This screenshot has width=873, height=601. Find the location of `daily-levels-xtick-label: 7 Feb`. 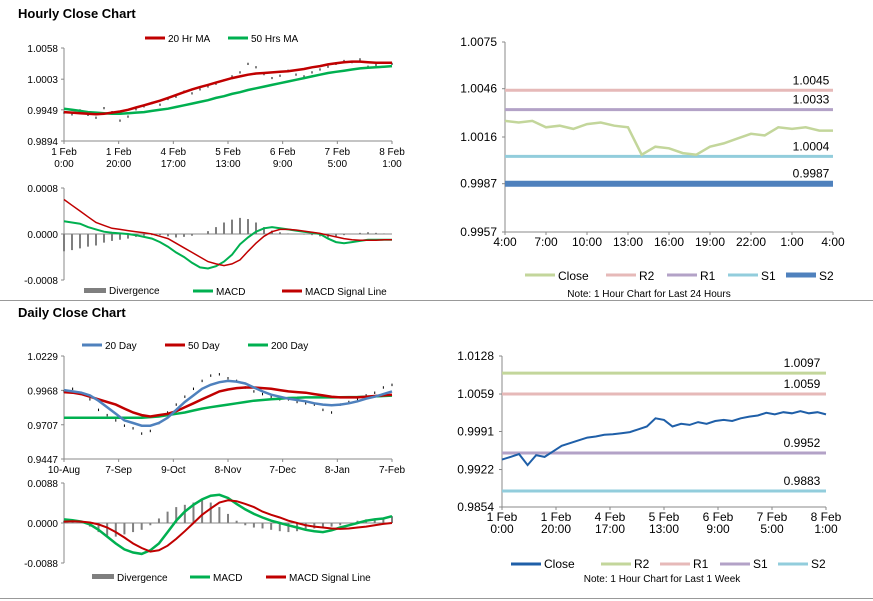

daily-levels-xtick-label: 7 Feb is located at coordinates (772, 517).